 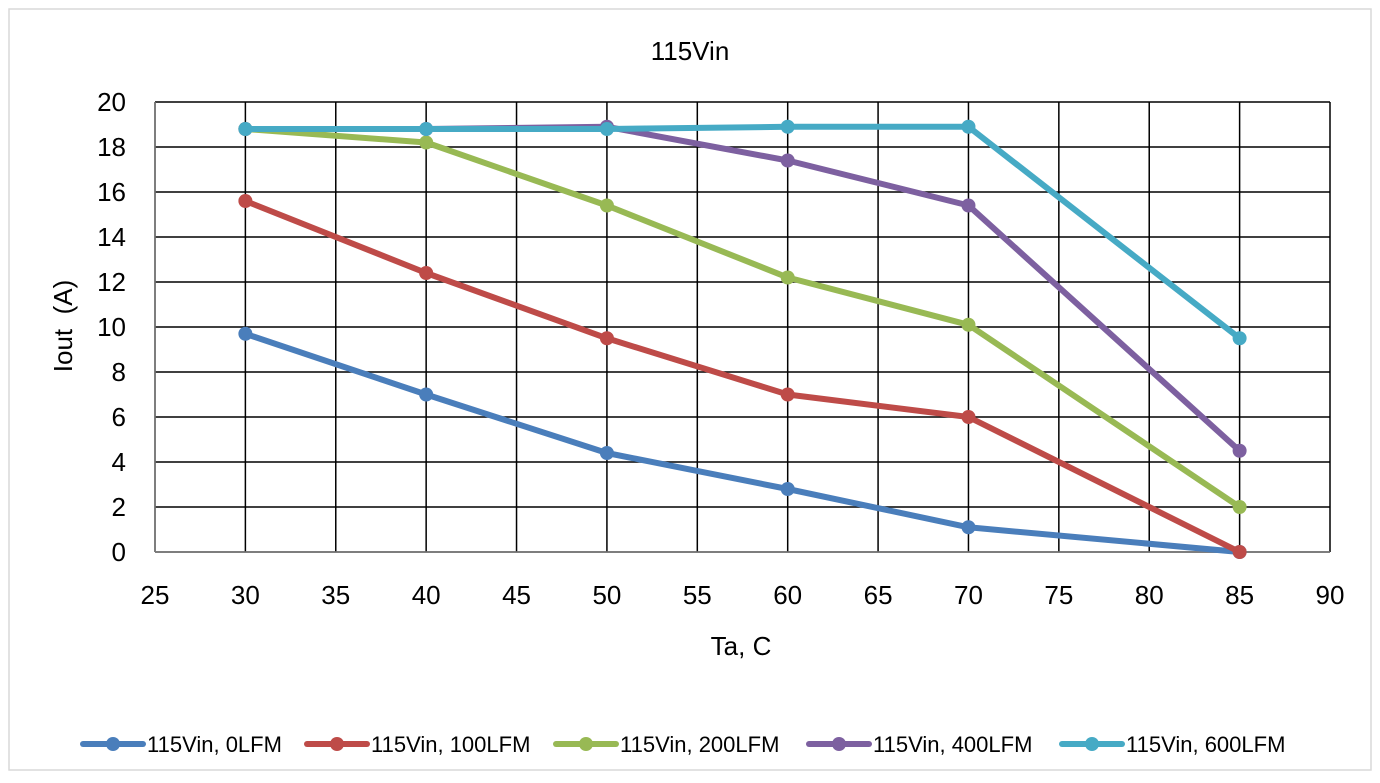 I want to click on legend-item: 115Vin, 200LFM, so click(x=666, y=744).